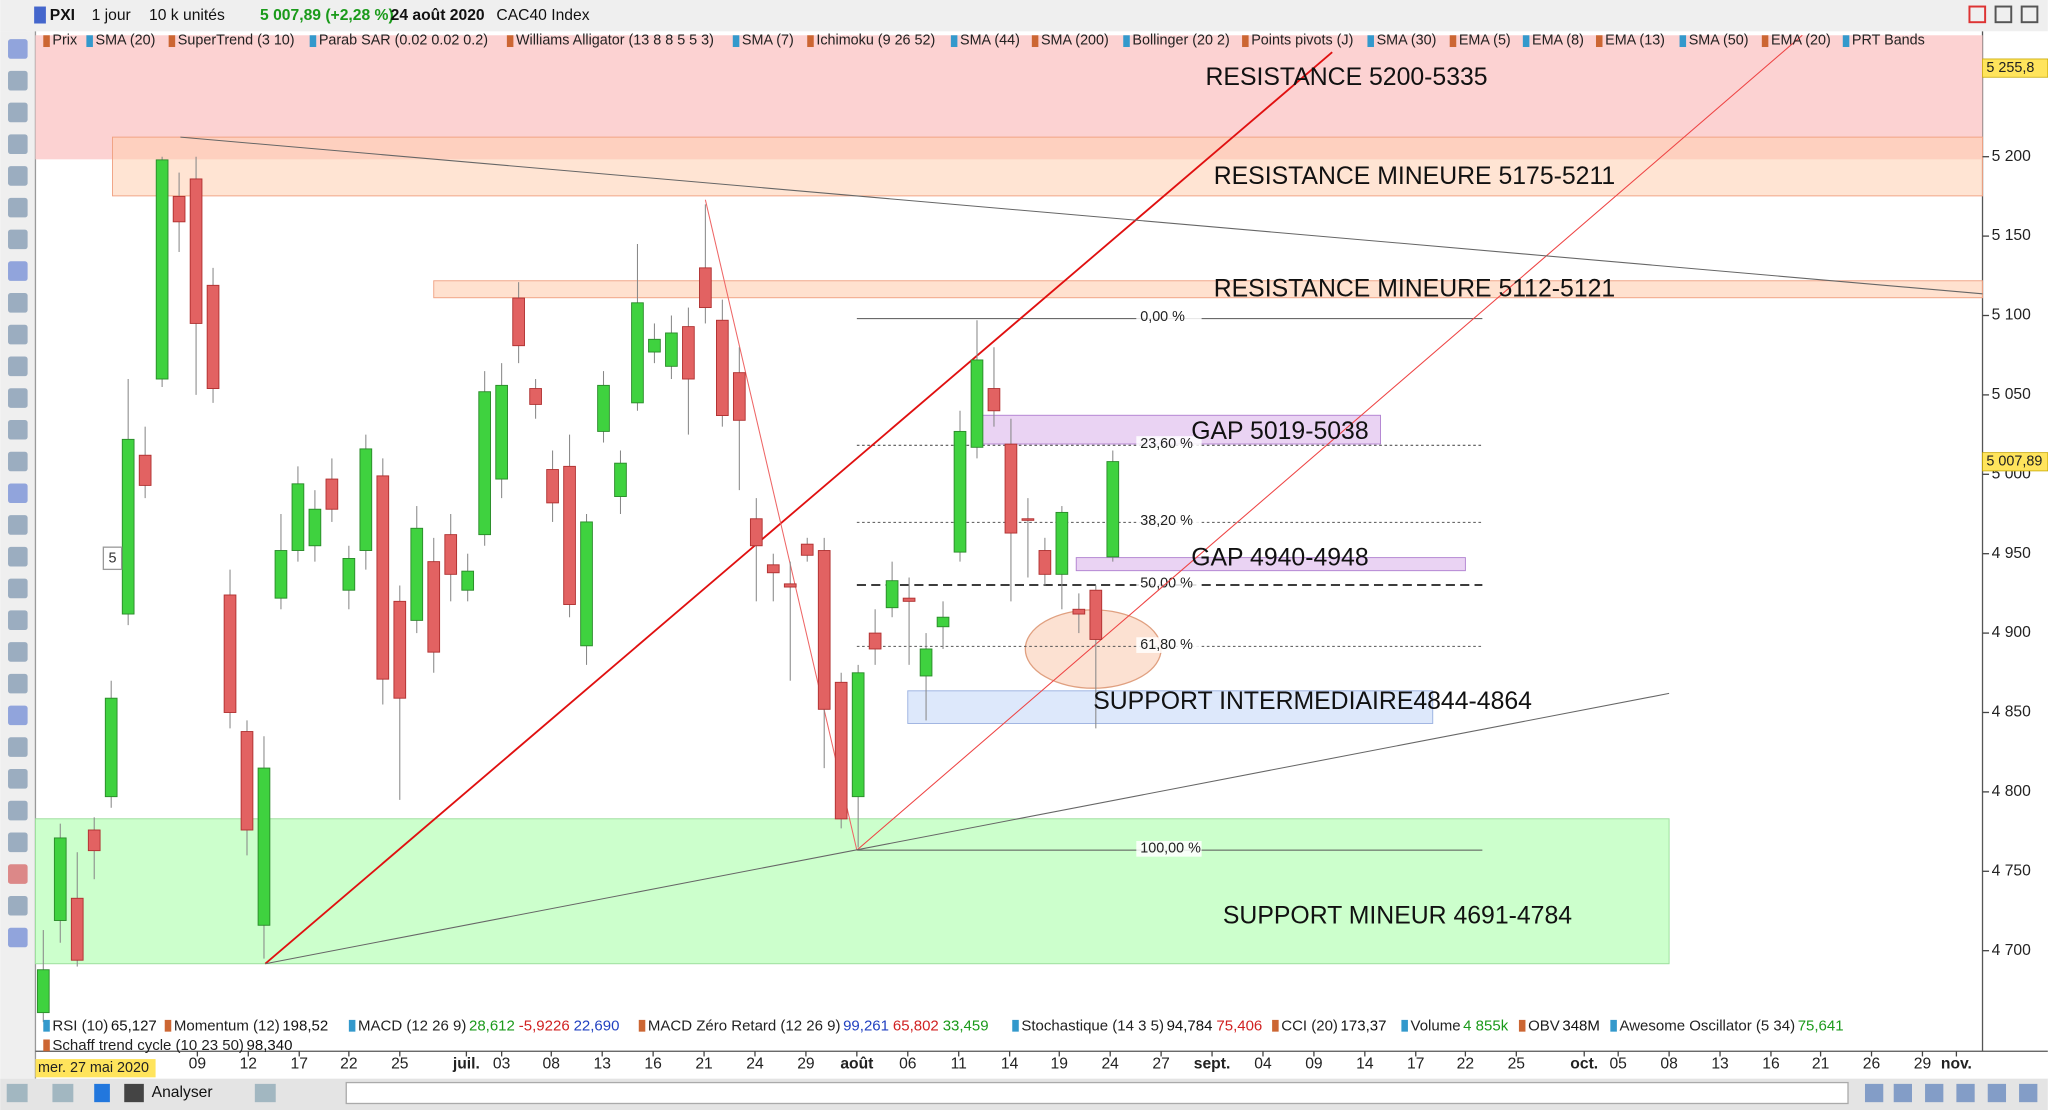  What do you see at coordinates (1635, 40) in the screenshot?
I see `indicator-name: EMA (13)` at bounding box center [1635, 40].